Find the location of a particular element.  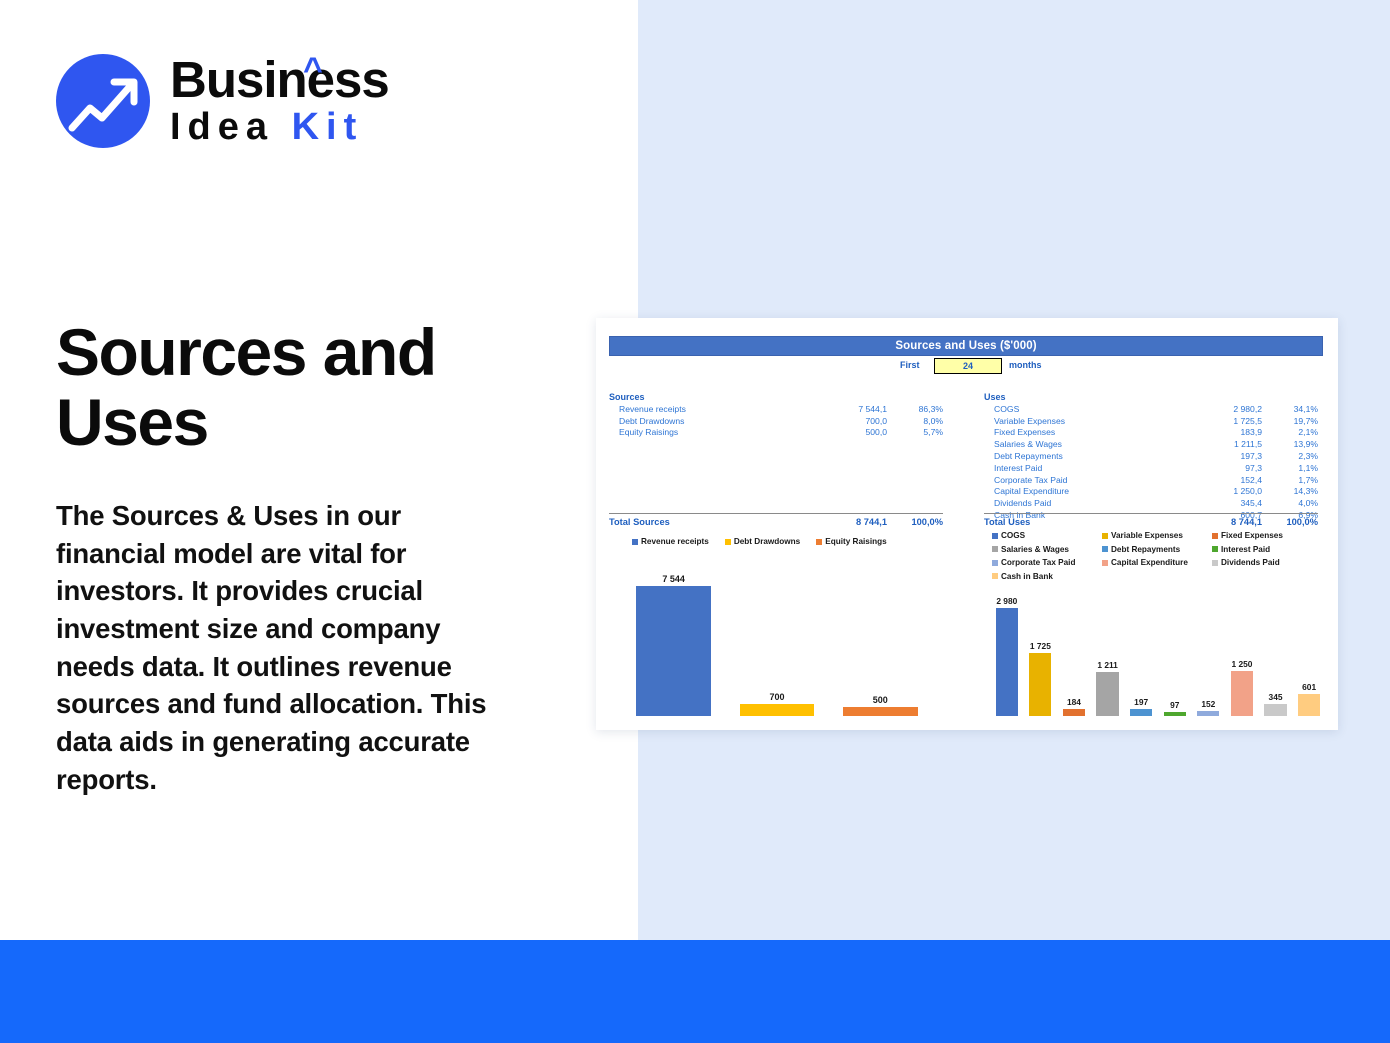

legend-item: Cash in Bank is located at coordinates (1047, 576).